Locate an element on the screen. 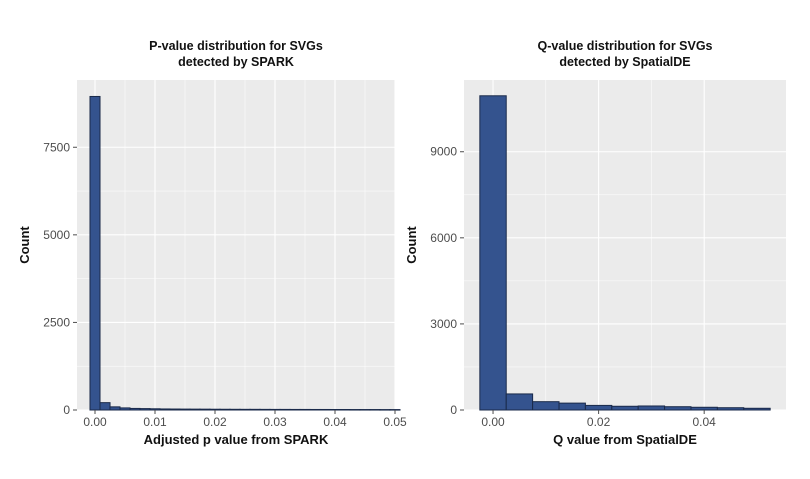  x-tick-label: 0.05 is located at coordinates (395, 422).